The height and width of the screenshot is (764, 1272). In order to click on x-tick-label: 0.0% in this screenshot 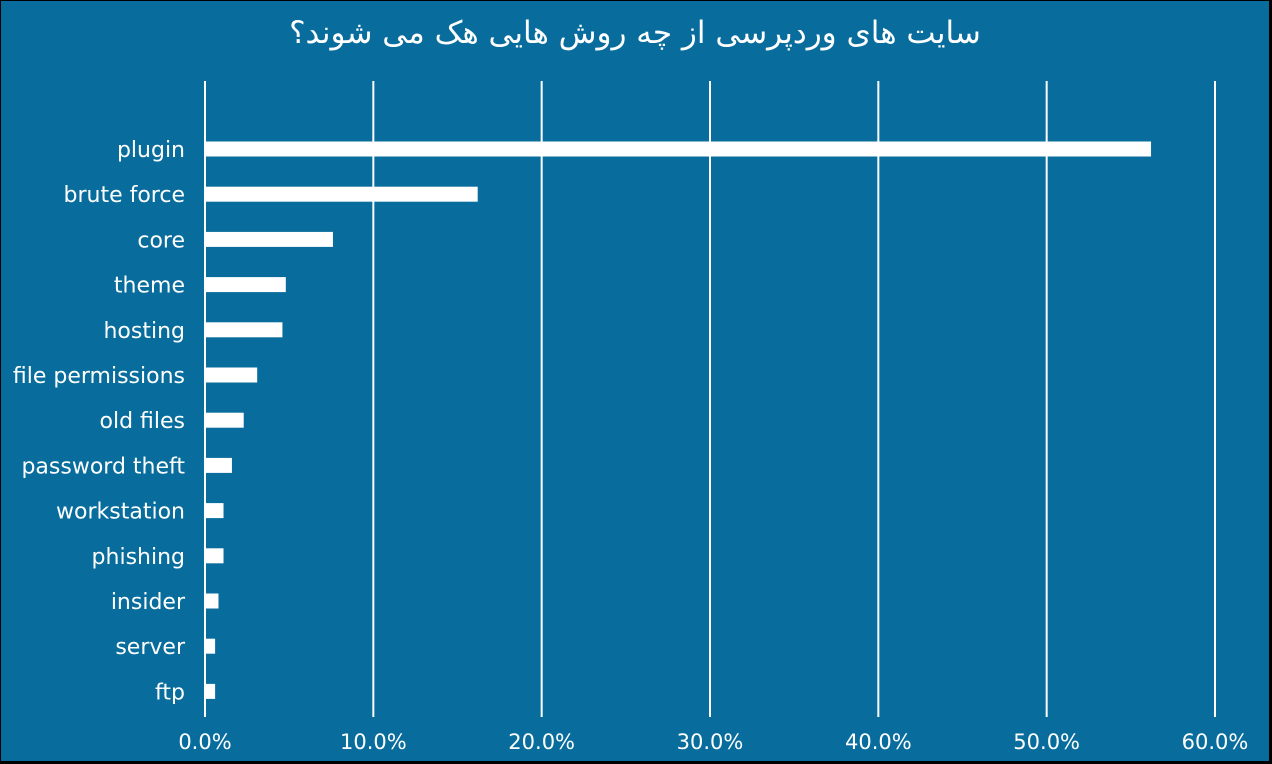, I will do `click(204, 742)`.